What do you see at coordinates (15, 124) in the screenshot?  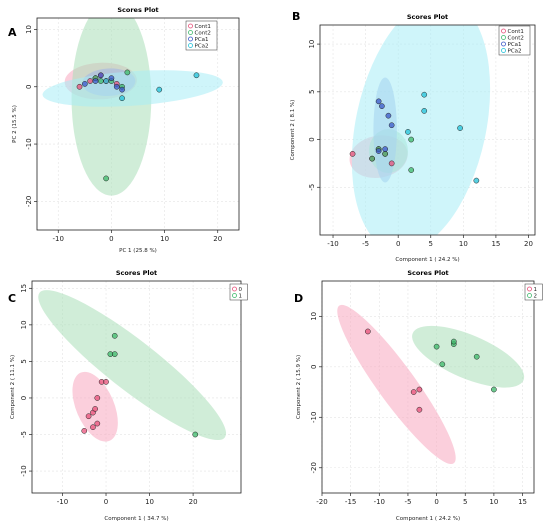 I see `y-axis-label: PC 2 (15.5 %)` at bounding box center [15, 124].